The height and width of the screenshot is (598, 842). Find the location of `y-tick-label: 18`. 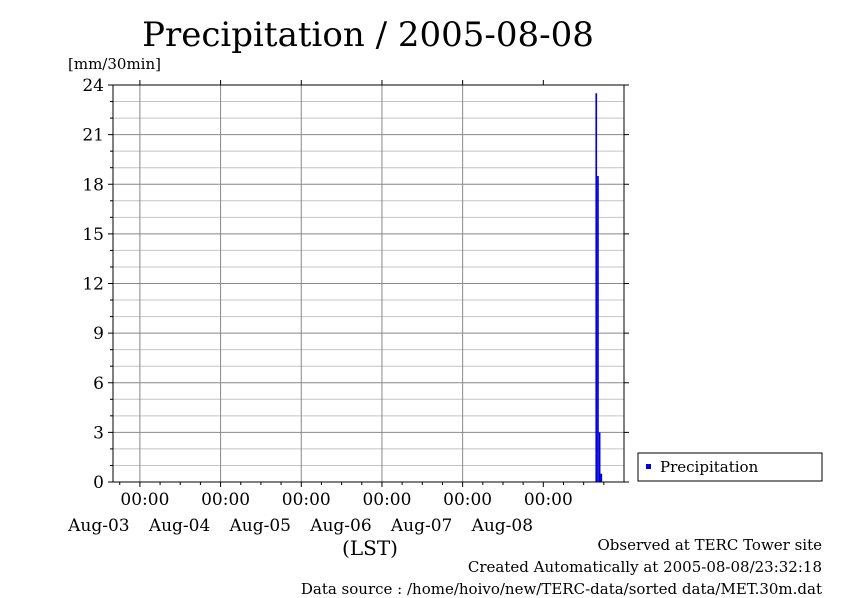

y-tick-label: 18 is located at coordinates (93, 185).